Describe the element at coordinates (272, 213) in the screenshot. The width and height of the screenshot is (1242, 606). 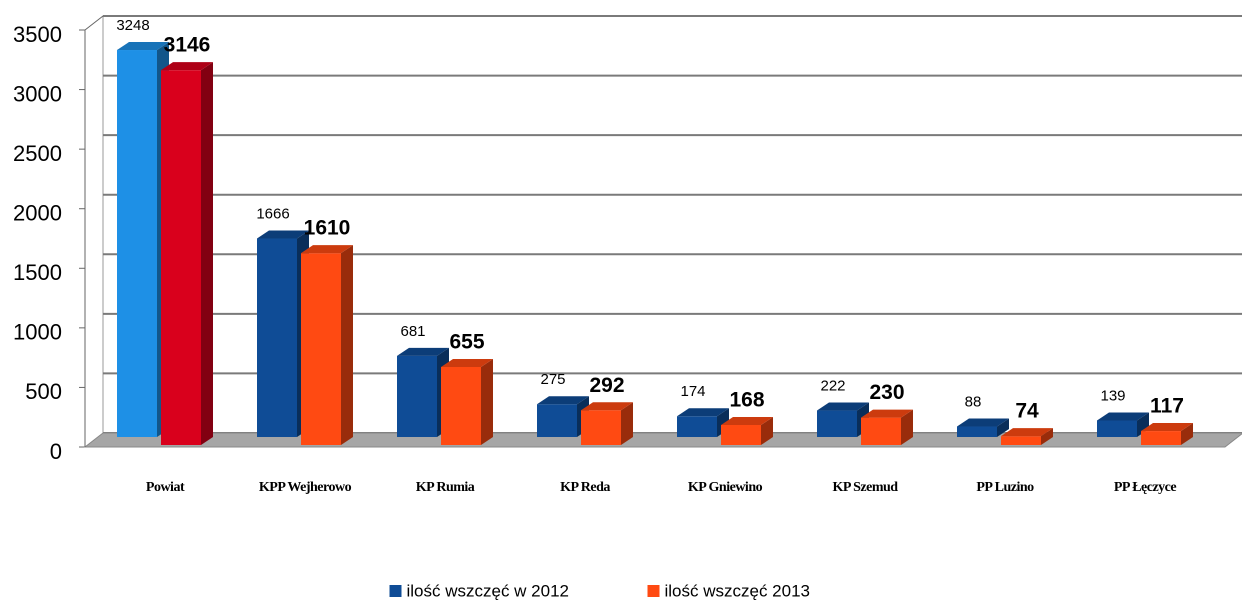
I see `data-label: 1666` at that location.